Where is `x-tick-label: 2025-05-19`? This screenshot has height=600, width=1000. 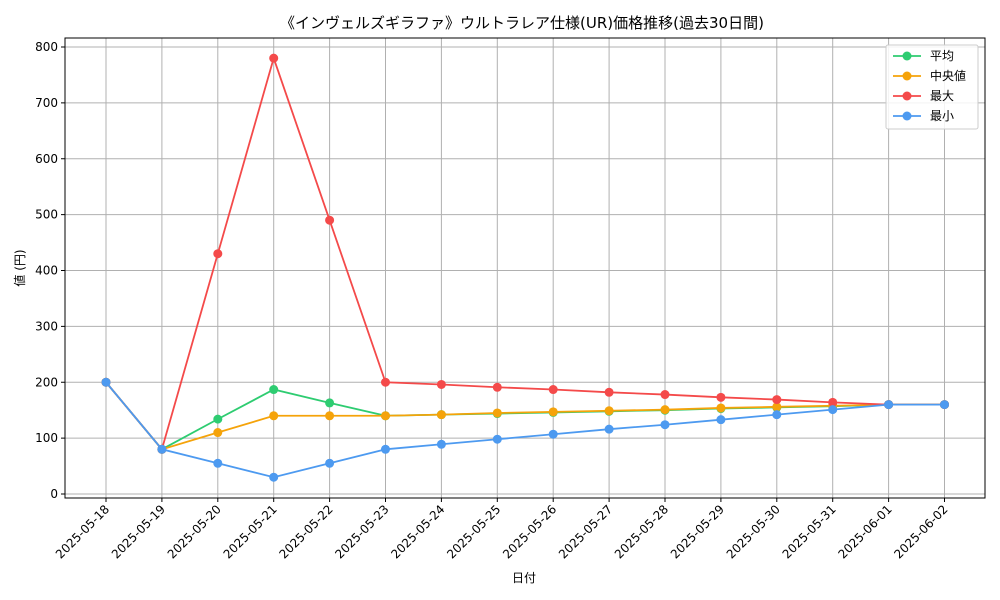
x-tick-label: 2025-05-19 is located at coordinates (138, 531).